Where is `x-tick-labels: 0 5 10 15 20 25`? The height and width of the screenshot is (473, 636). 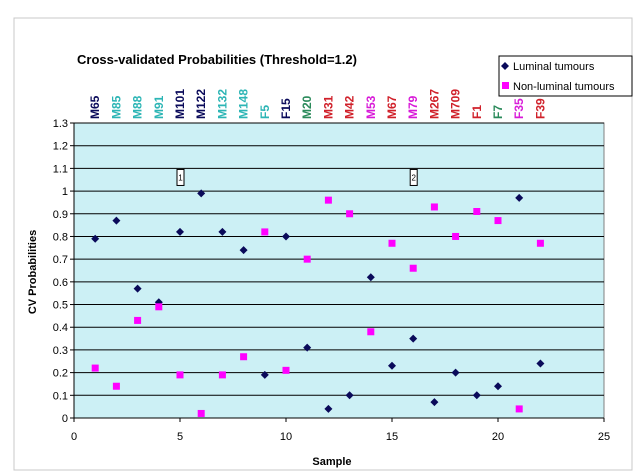 x-tick-labels: 0 5 10 15 20 25 is located at coordinates (340, 437).